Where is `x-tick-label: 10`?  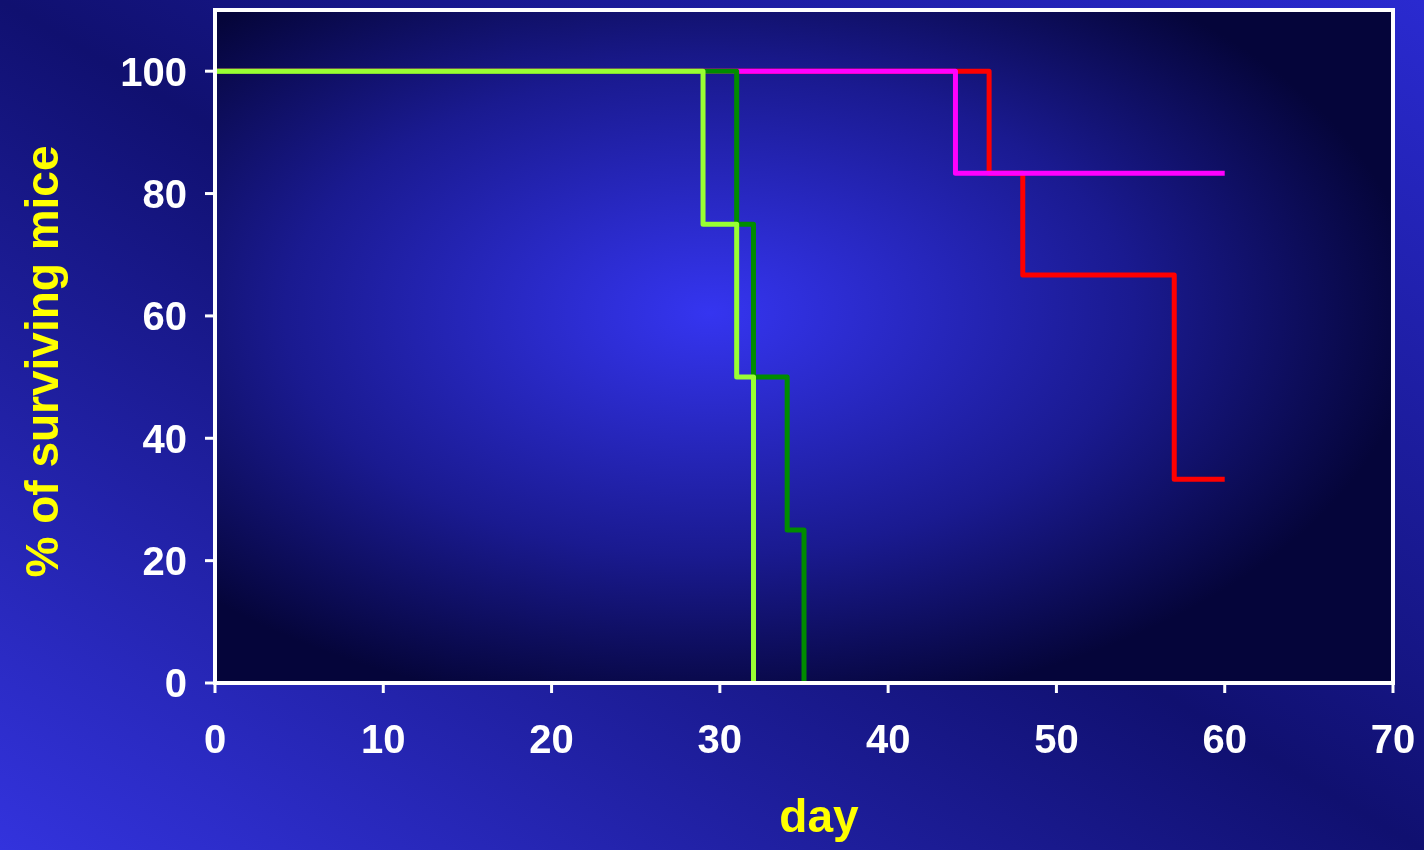 x-tick-label: 10 is located at coordinates (383, 739).